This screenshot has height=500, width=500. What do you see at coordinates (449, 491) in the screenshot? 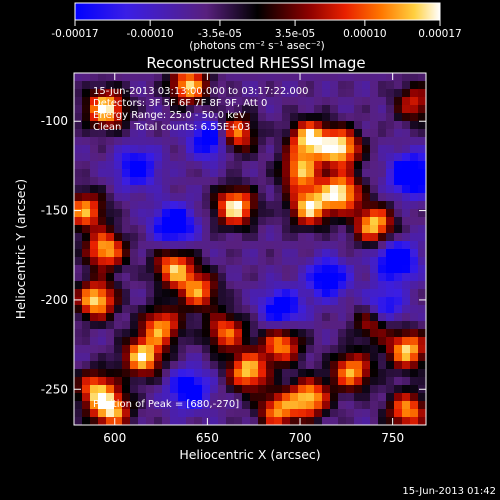
I see `footer-timestamp: 15-Jun-2013 01:42` at bounding box center [449, 491].